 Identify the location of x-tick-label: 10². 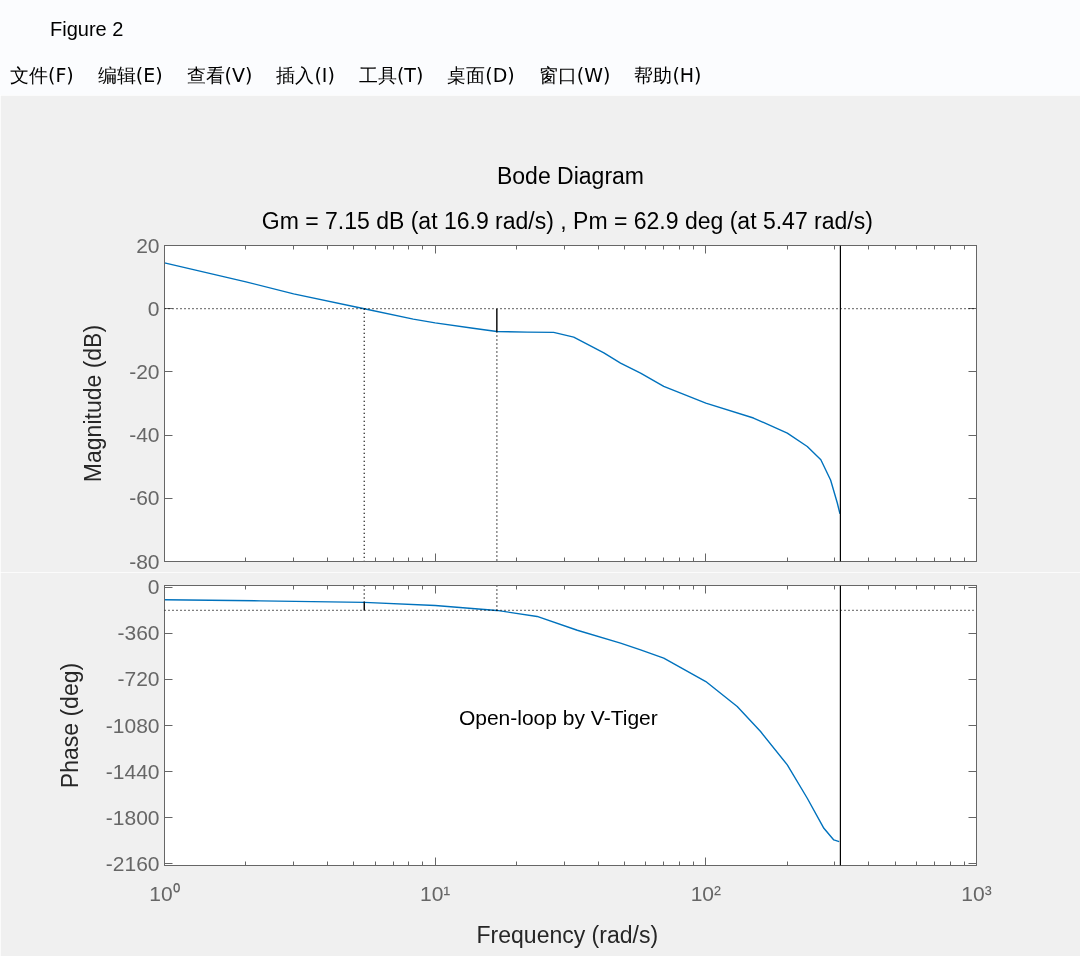
(706, 893).